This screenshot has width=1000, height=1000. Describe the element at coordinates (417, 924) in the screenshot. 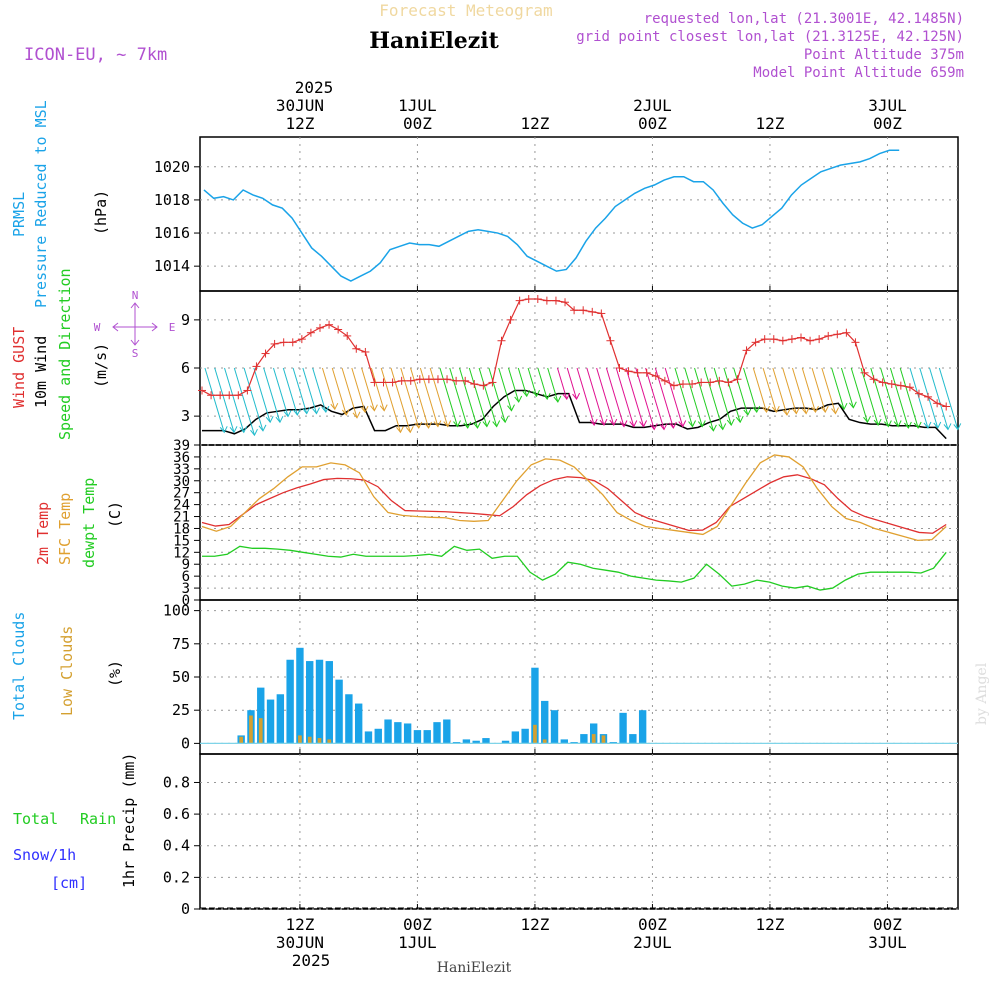

I see `bottom-time-label: 00Z` at that location.